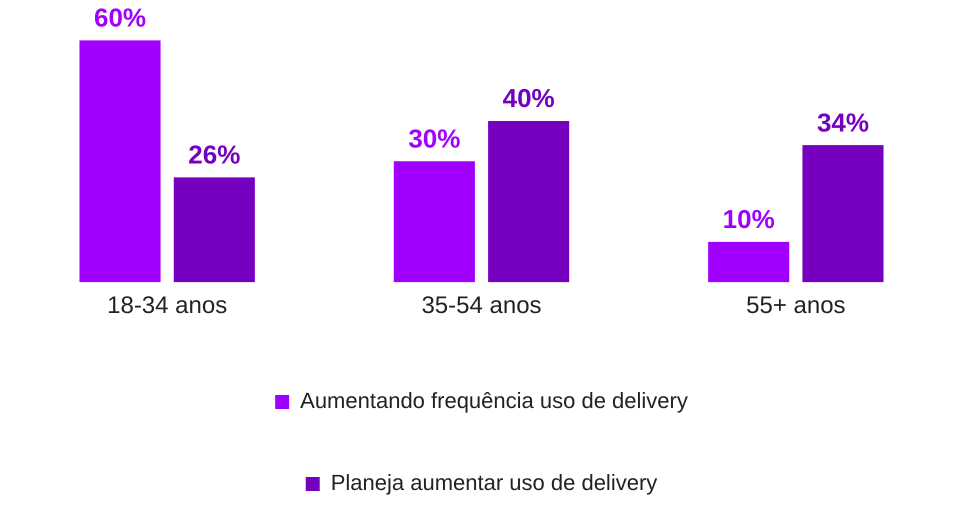 The height and width of the screenshot is (505, 963). What do you see at coordinates (528, 98) in the screenshot?
I see `data-label: 40%` at bounding box center [528, 98].